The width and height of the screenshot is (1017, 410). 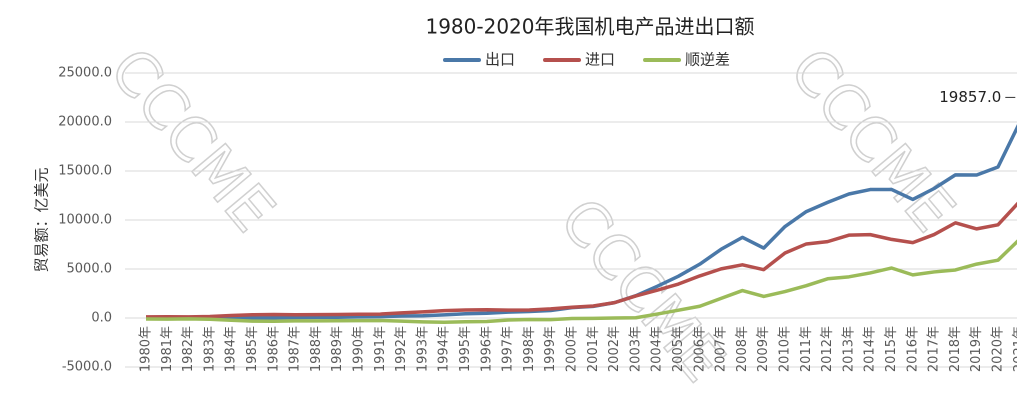 What do you see at coordinates (146, 349) in the screenshot?
I see `x-tick-label: 1980年` at bounding box center [146, 349].